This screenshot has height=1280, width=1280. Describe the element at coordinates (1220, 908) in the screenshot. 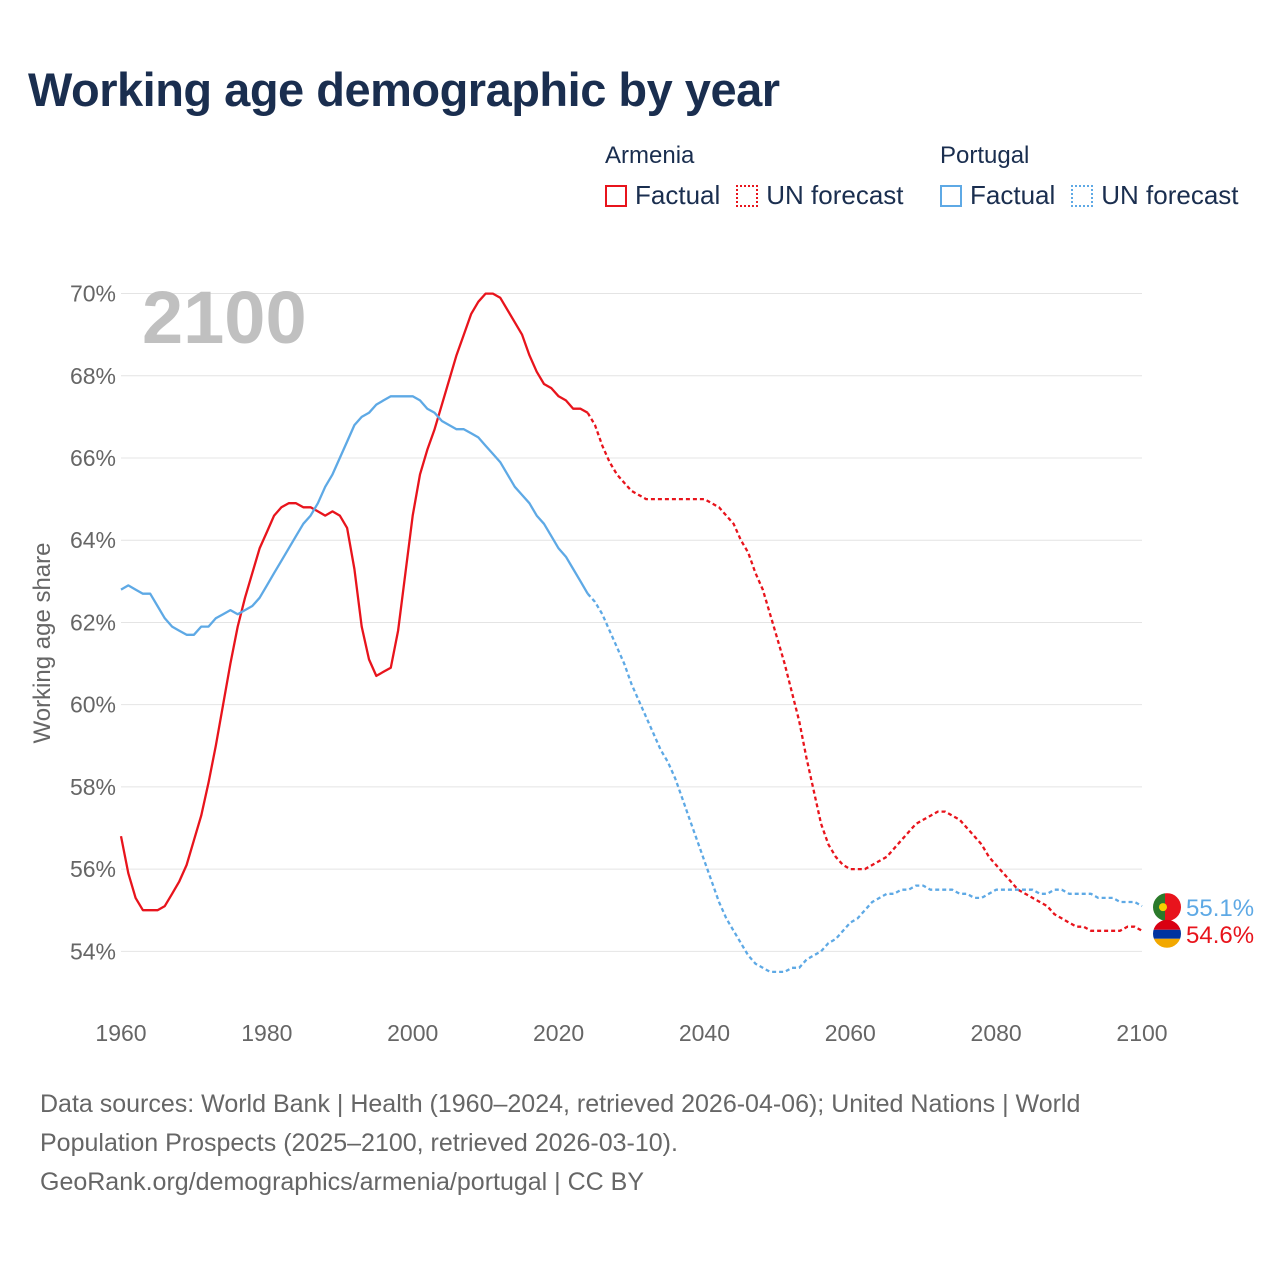

I see `portugal-end-label: 55.1%` at that location.